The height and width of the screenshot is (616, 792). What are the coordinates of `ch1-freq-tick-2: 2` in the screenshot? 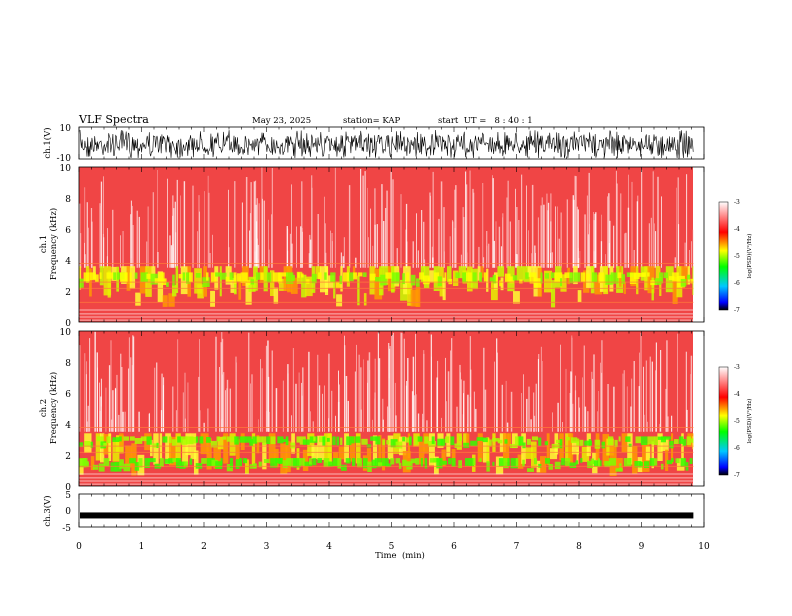 It's located at (68, 293).